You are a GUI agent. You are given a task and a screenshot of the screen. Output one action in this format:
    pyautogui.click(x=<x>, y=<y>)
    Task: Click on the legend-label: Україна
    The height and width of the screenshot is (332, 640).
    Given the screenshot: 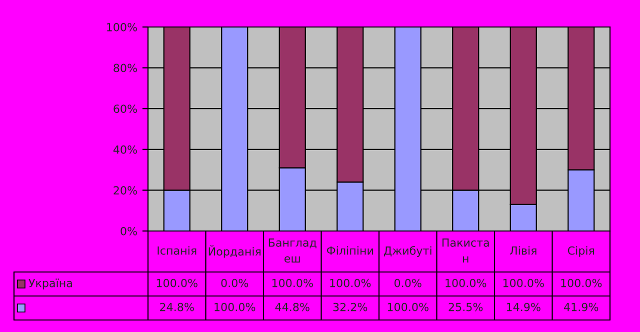 What is the action you would take?
    pyautogui.click(x=50, y=284)
    